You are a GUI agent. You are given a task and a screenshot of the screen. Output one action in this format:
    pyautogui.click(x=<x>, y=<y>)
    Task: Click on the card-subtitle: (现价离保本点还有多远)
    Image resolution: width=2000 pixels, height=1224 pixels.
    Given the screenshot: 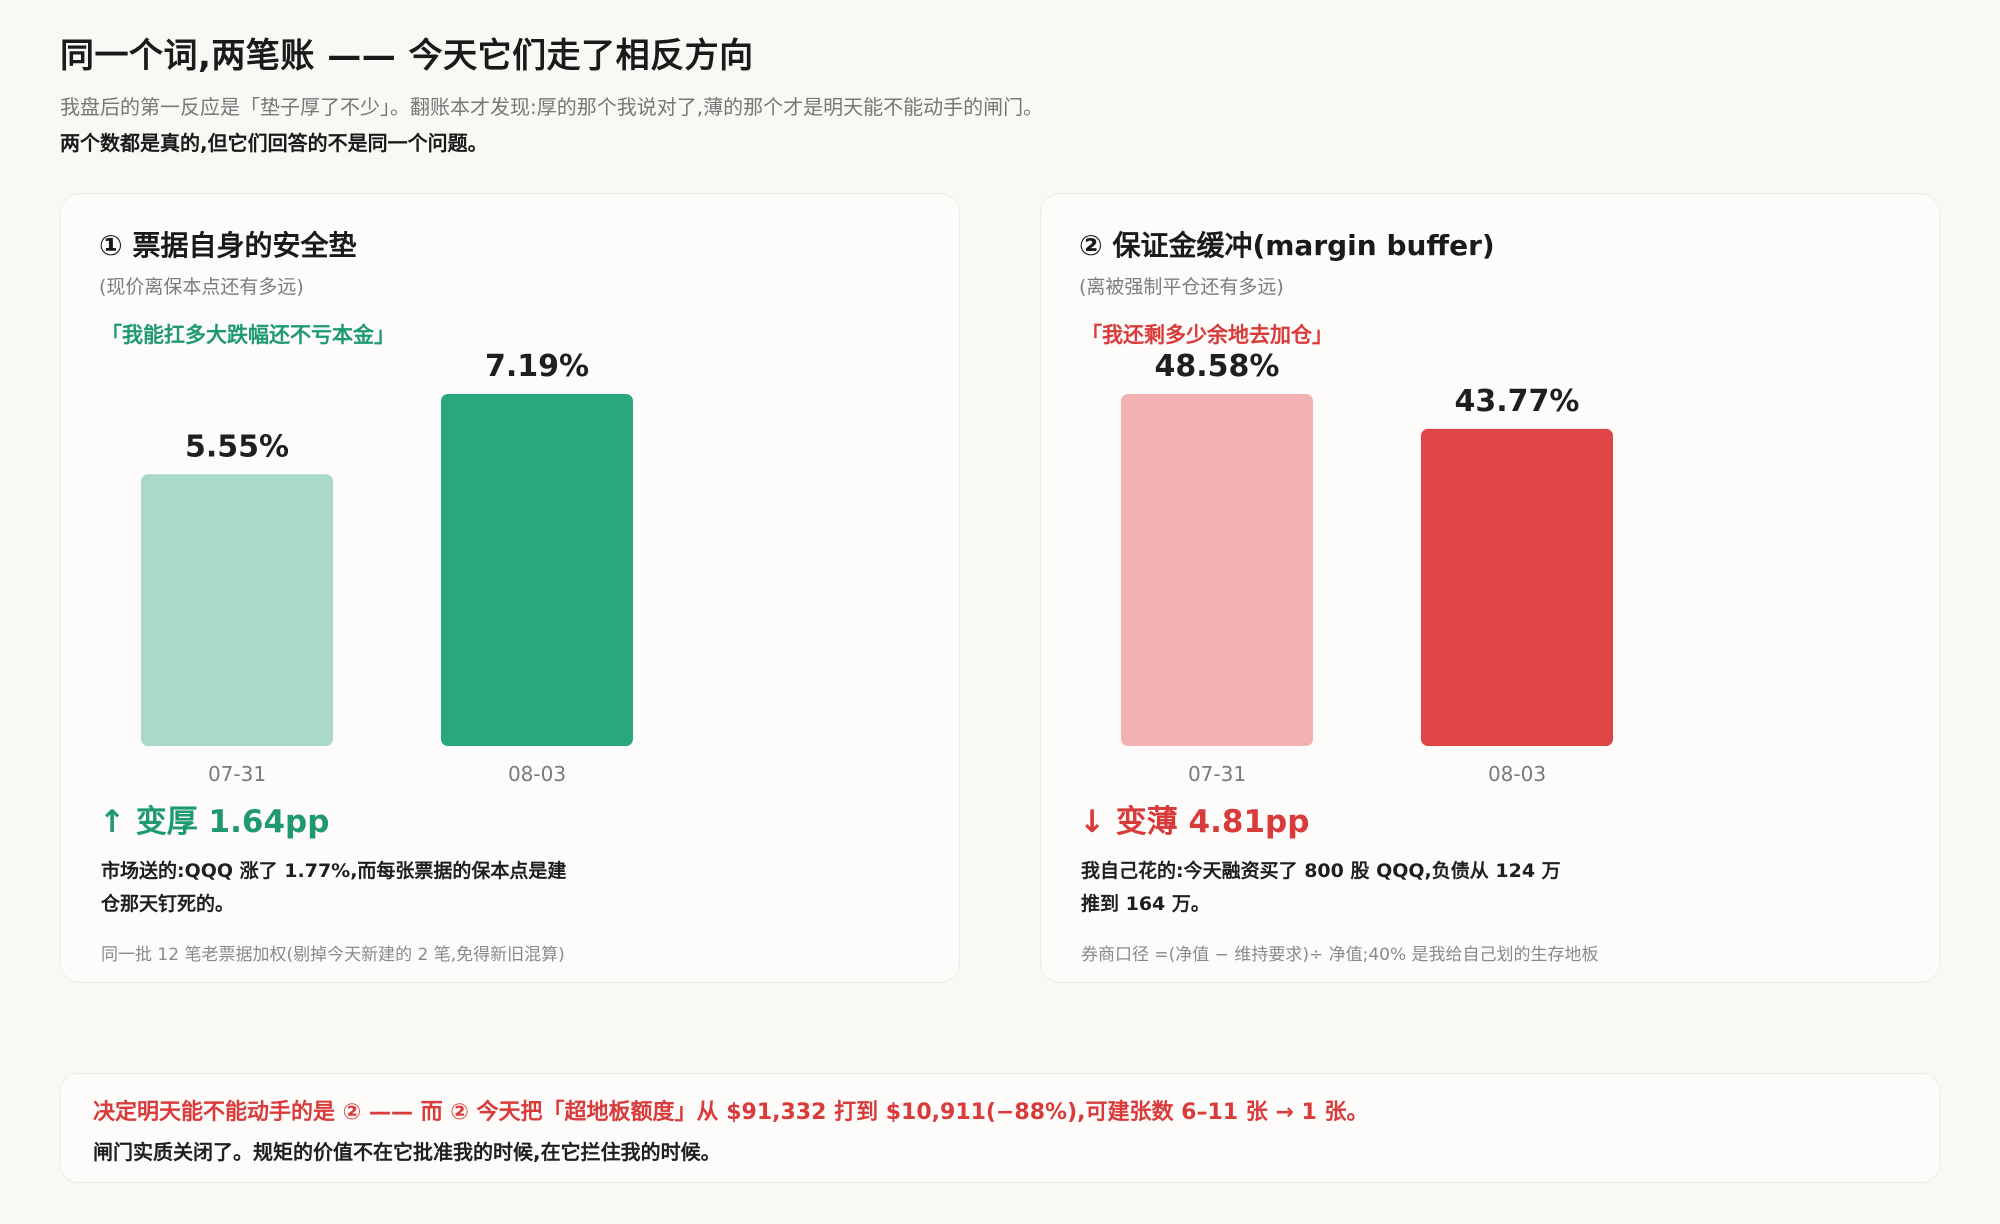 What is the action you would take?
    pyautogui.click(x=201, y=287)
    